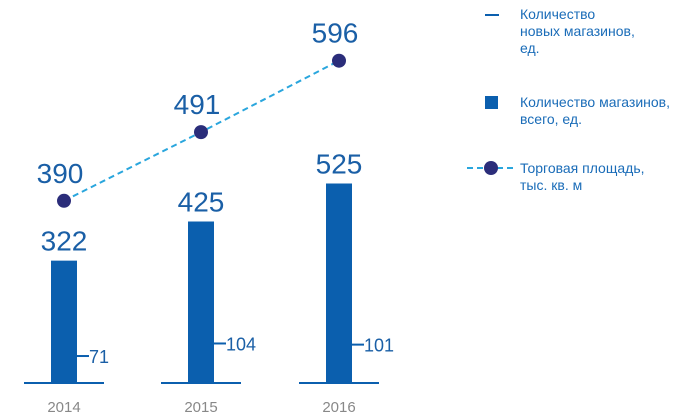  Describe the element at coordinates (197, 104) in the screenshot. I see `area-label: 491` at that location.